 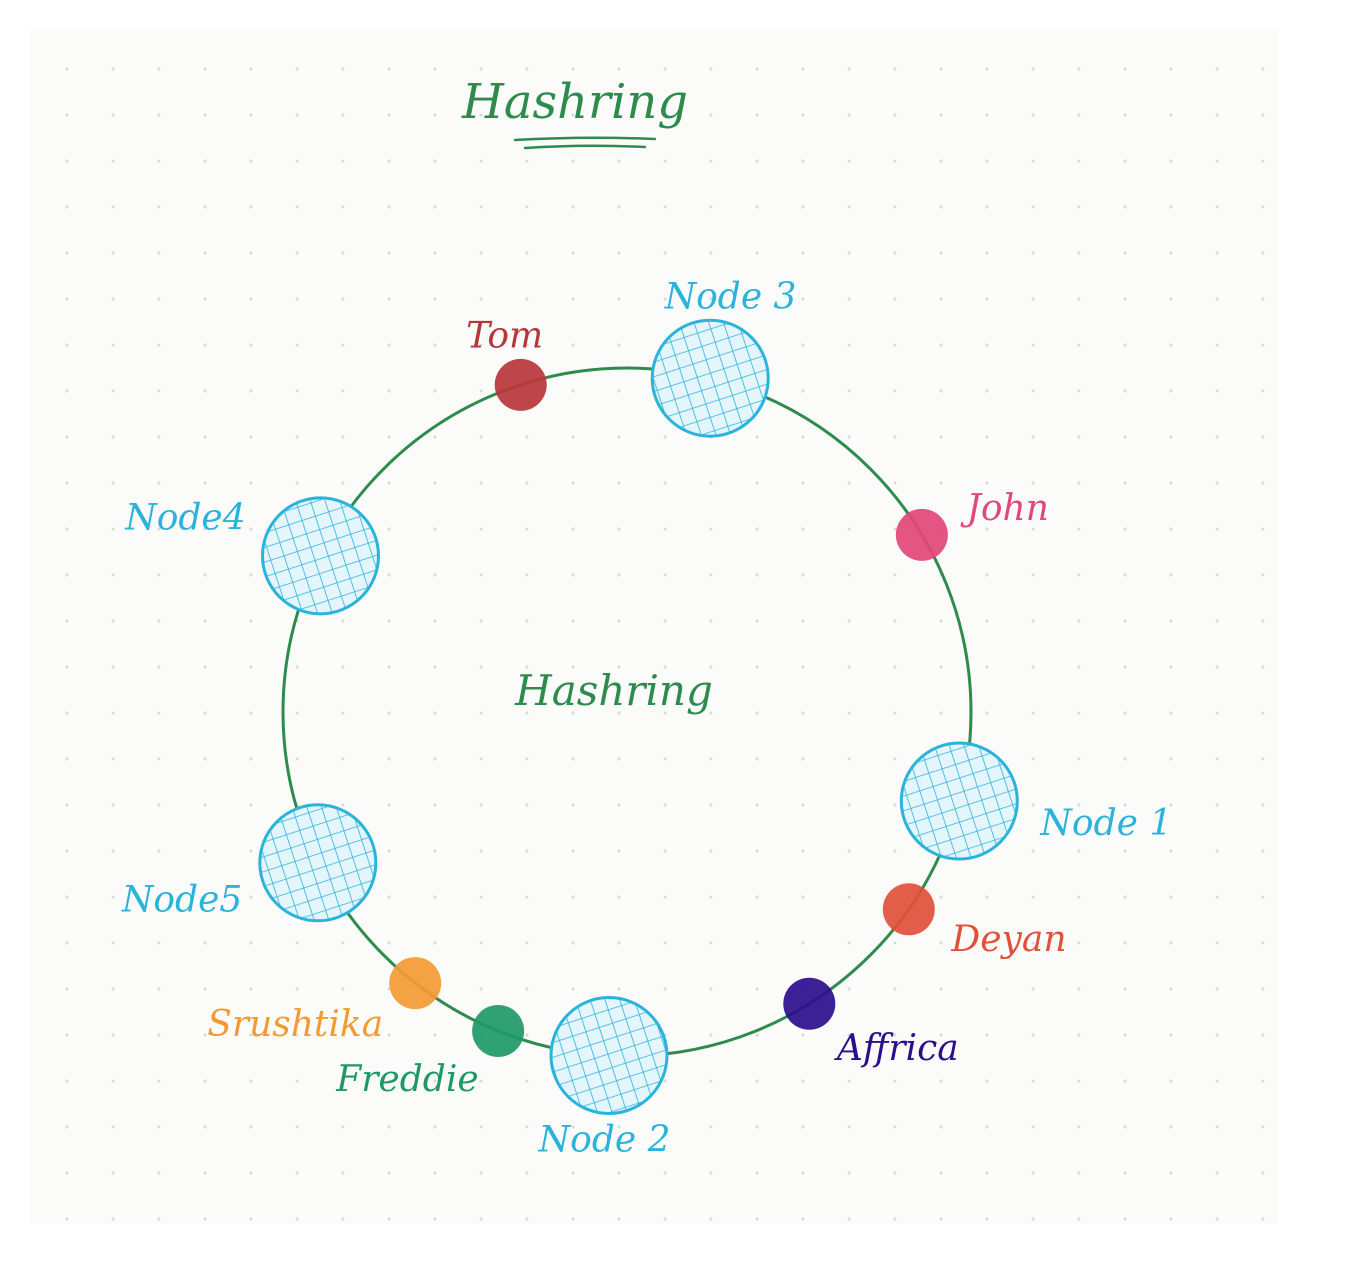 What do you see at coordinates (1105, 823) in the screenshot?
I see `server-node-label: Node 1` at bounding box center [1105, 823].